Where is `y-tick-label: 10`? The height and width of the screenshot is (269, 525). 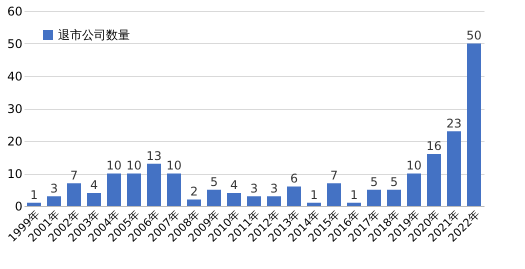
y-tick-label: 10 is located at coordinates (14, 174).